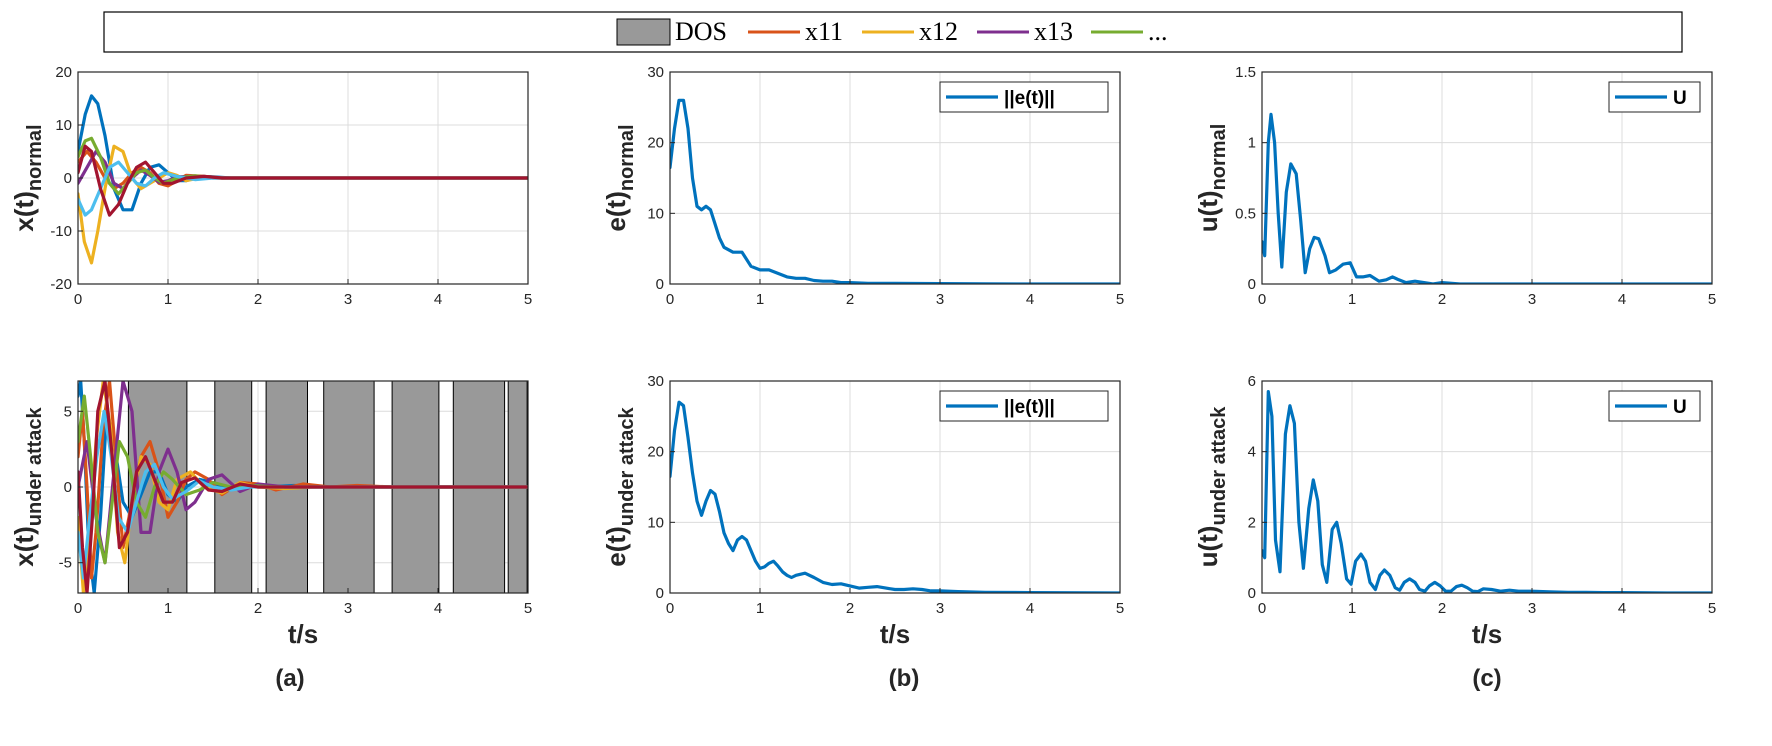 The height and width of the screenshot is (746, 1772). Describe the element at coordinates (616, 211) in the screenshot. I see `y-axis-label-main: e(t)` at that location.